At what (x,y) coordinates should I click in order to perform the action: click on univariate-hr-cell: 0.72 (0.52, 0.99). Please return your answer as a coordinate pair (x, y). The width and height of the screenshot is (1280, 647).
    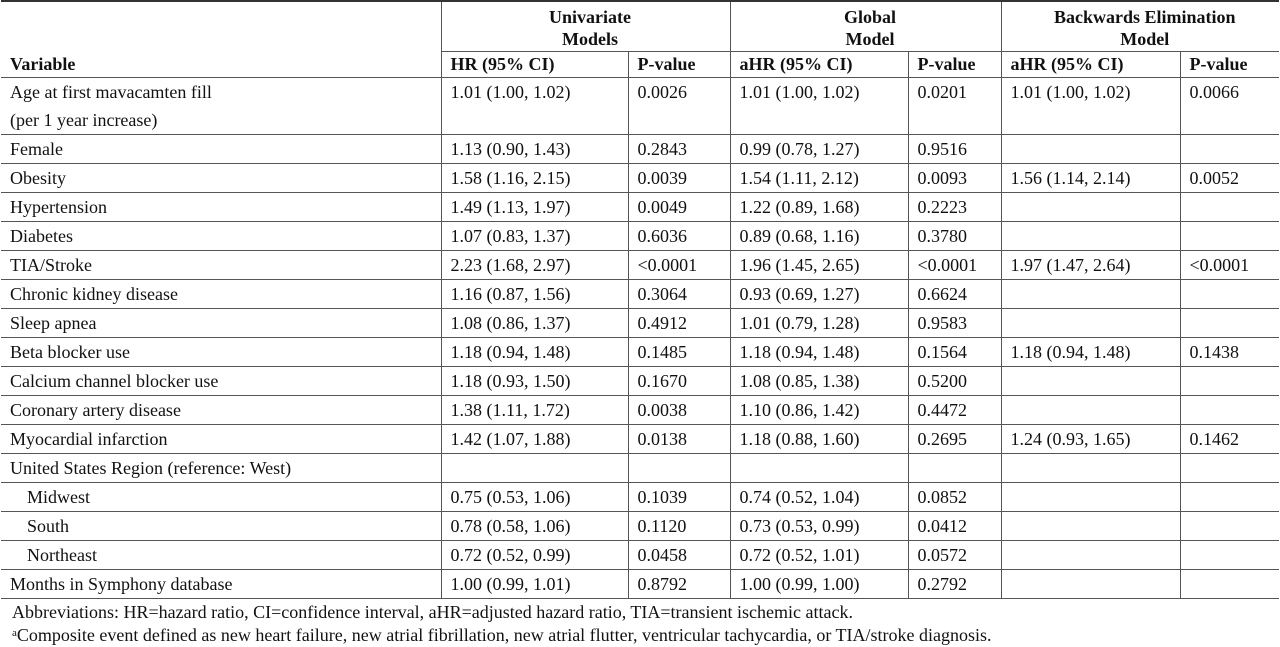
    Looking at the image, I should click on (534, 555).